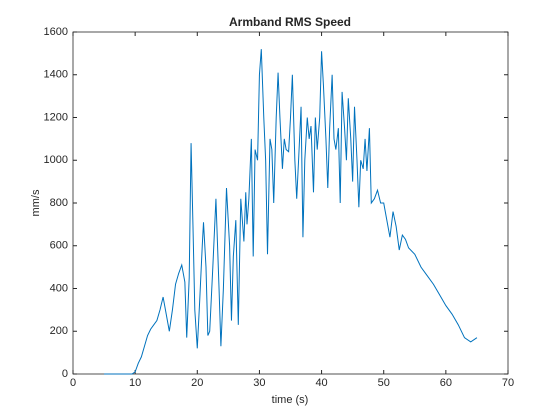 The image size is (560, 420). I want to click on y-tick-label: 1000, so click(56, 160).